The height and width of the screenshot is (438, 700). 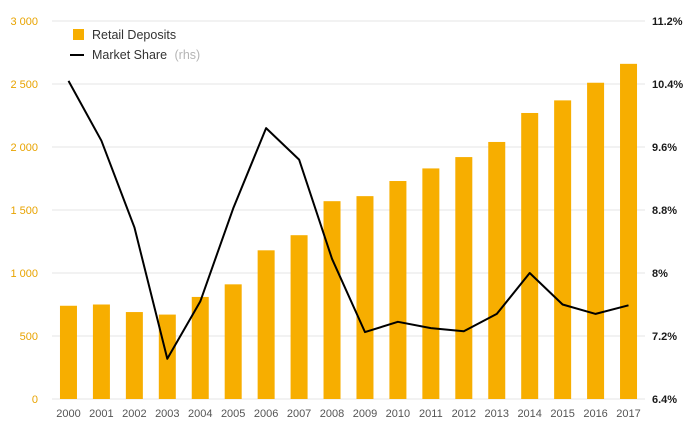 What do you see at coordinates (299, 414) in the screenshot?
I see `x-axis-tick-label: 2007` at bounding box center [299, 414].